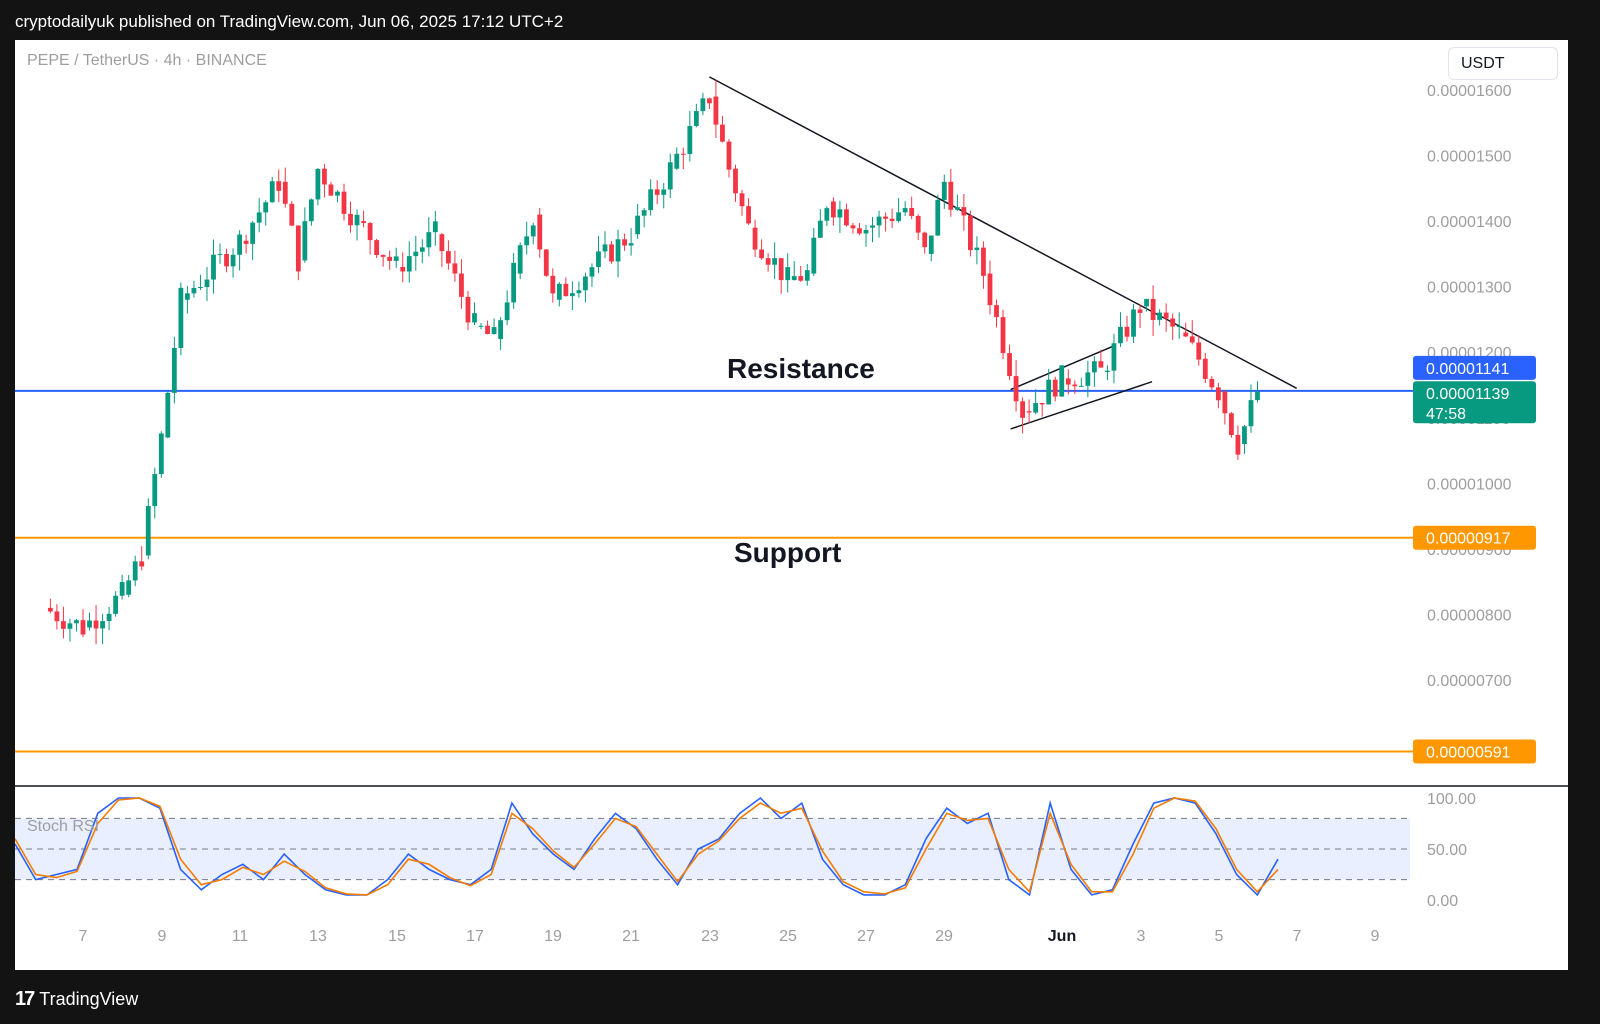 The image size is (1600, 1024). What do you see at coordinates (1503, 63) in the screenshot?
I see `currency-button: USDT` at bounding box center [1503, 63].